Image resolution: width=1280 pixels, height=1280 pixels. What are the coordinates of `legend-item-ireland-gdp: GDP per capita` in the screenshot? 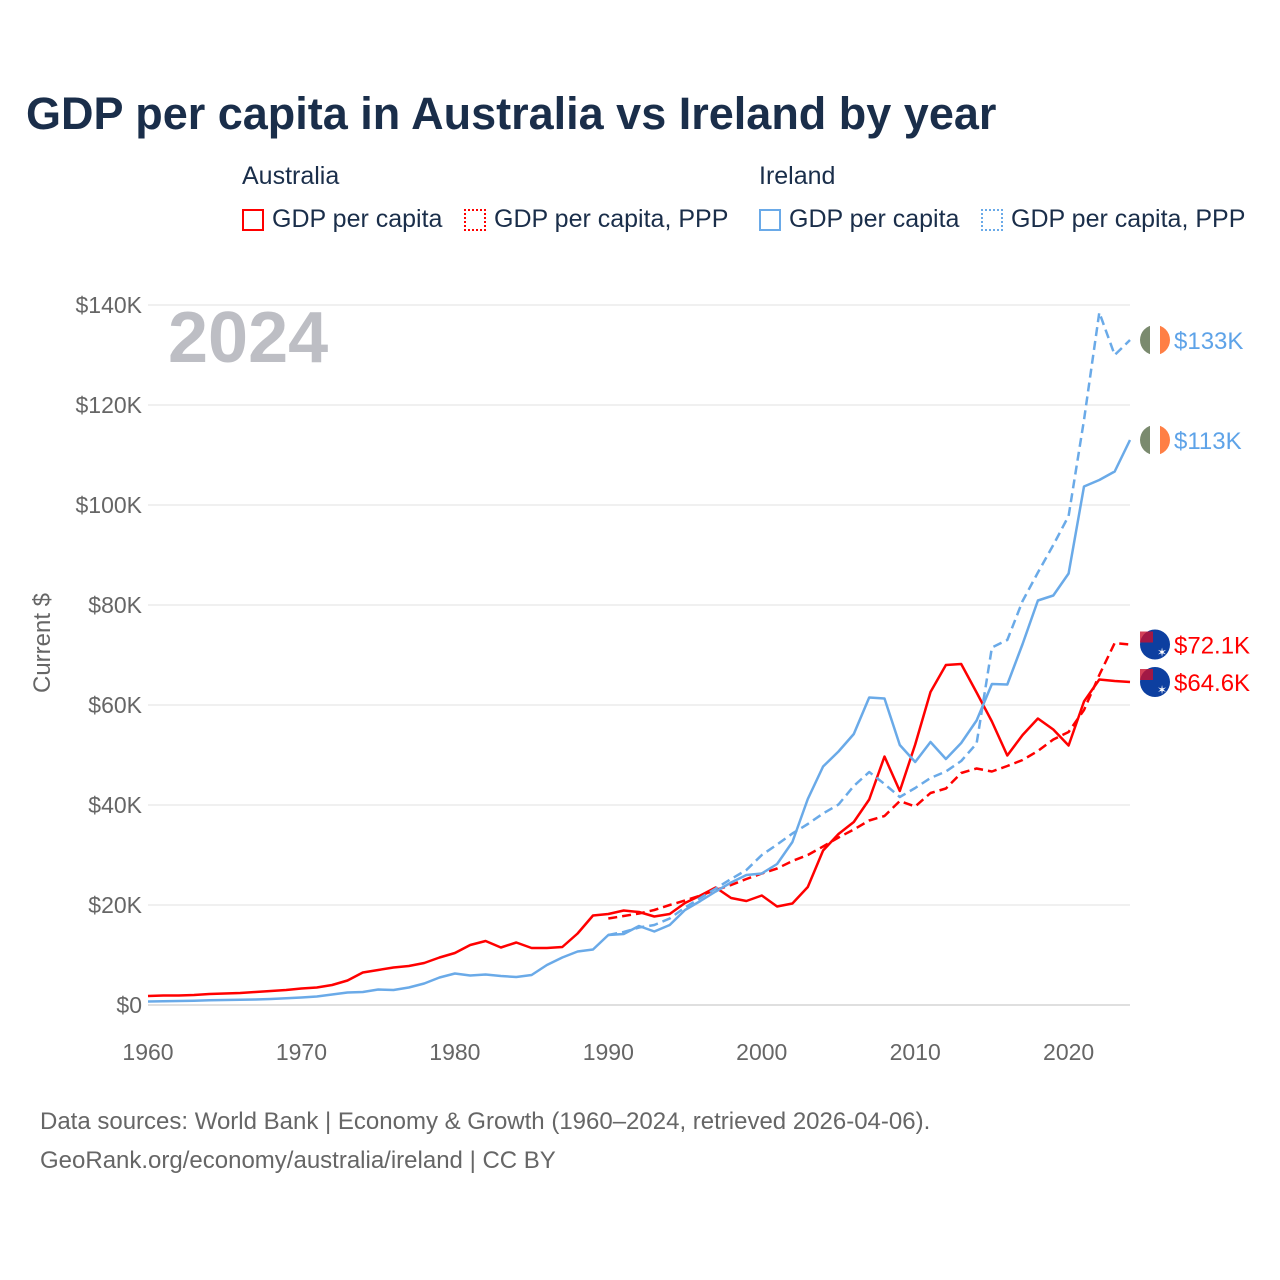 It's located at (859, 219).